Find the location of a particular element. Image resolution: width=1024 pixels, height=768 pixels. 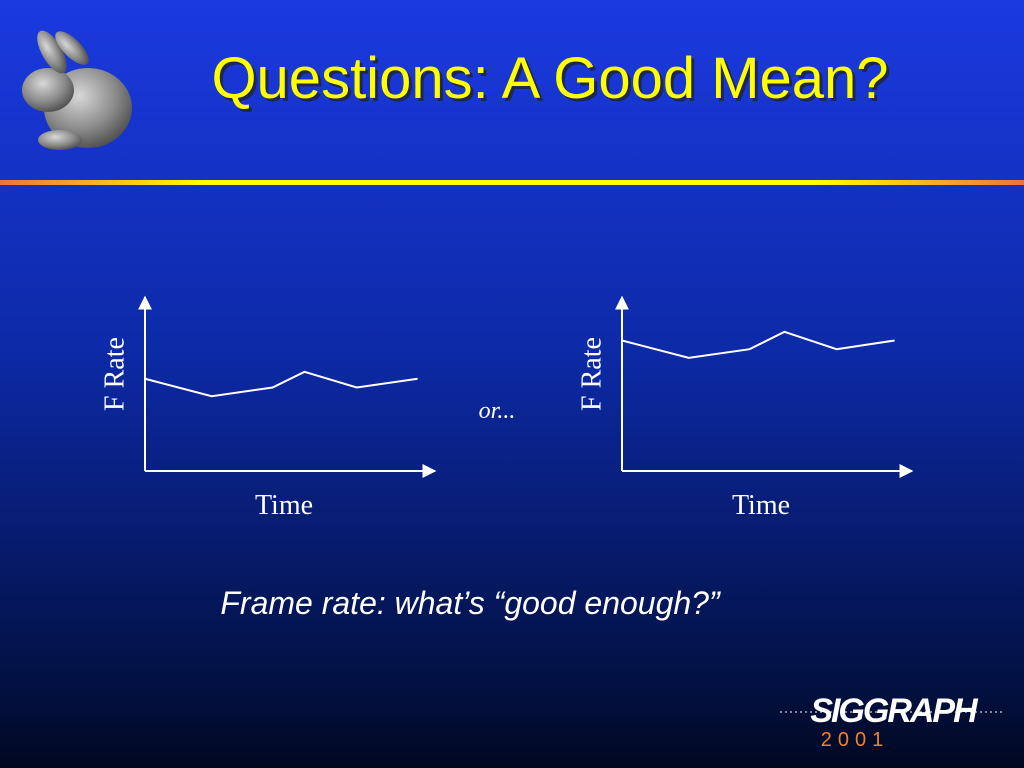

caption: Frame rate: what’s “good enough?” is located at coordinates (470, 603).